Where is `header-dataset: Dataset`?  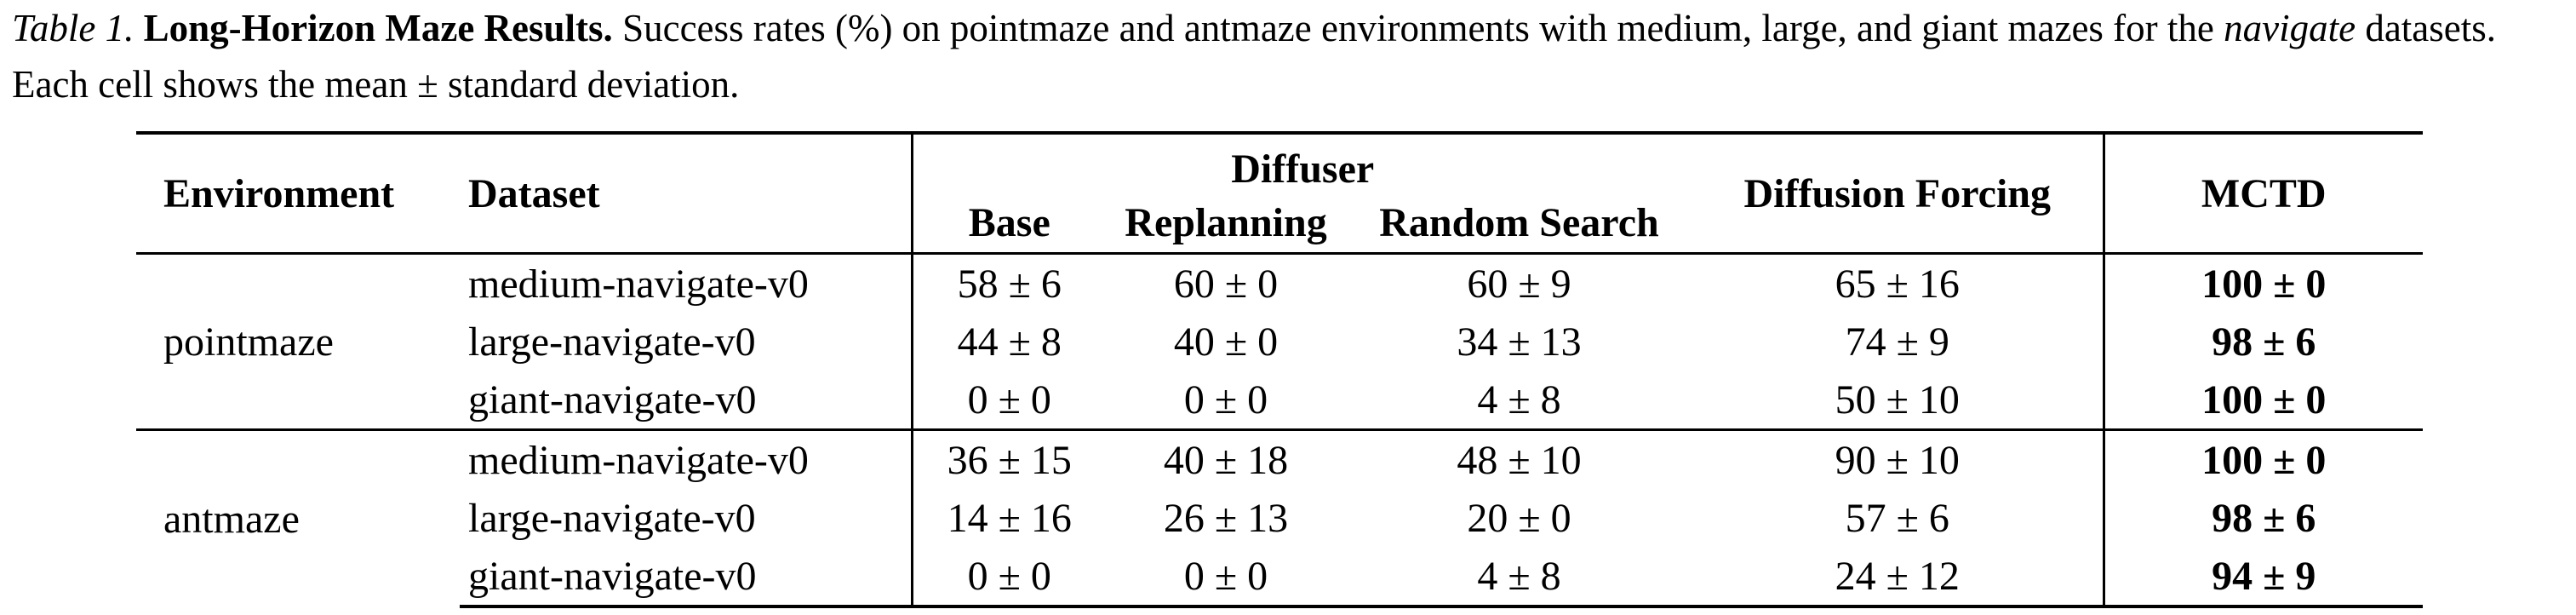
header-dataset: Dataset is located at coordinates (686, 192).